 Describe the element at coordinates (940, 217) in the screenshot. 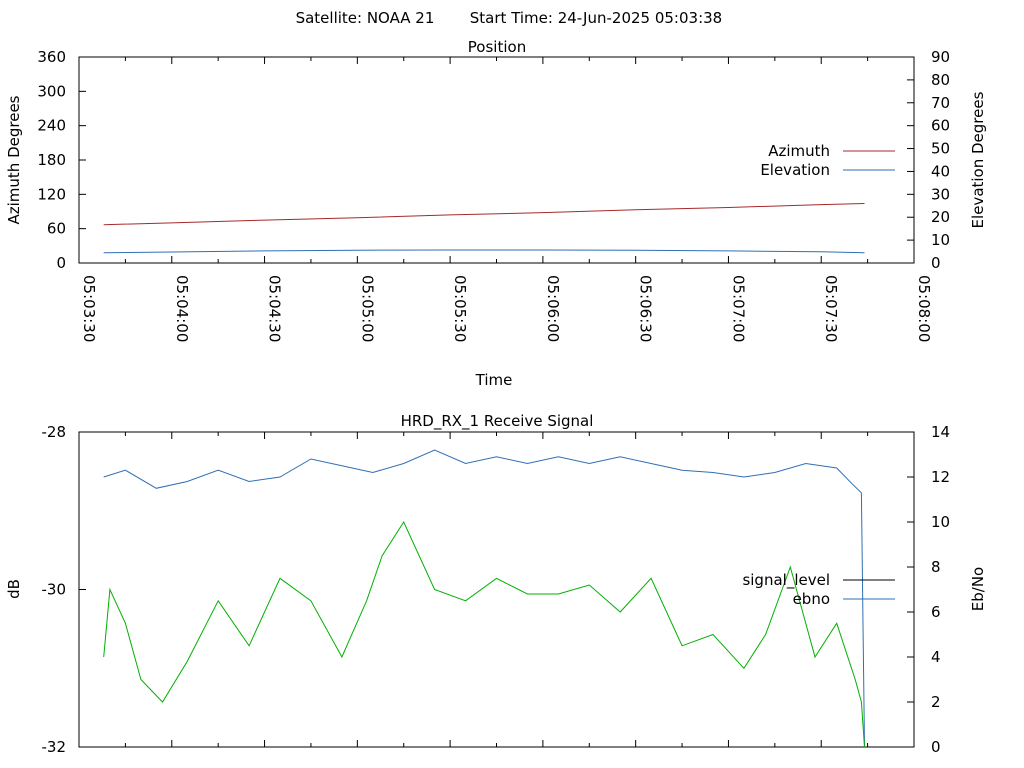

I see `y2-tick-label: 20` at that location.